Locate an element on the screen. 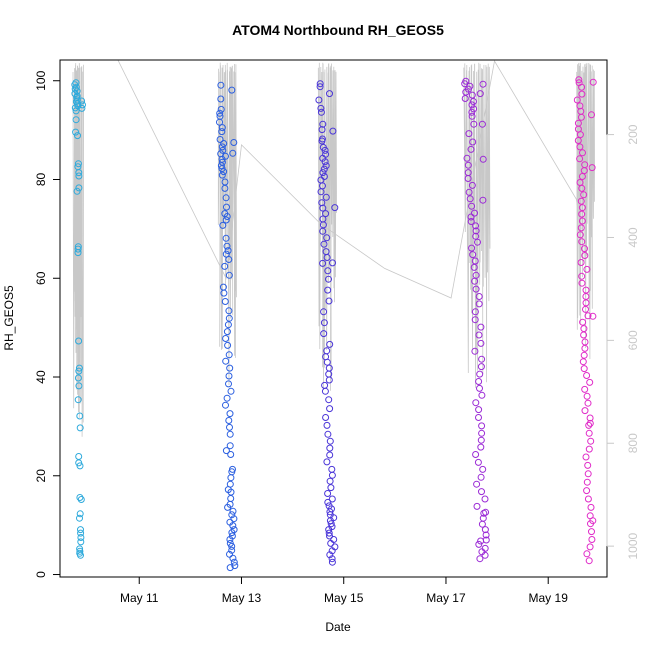  x-tick-label: May 17 is located at coordinates (446, 598).